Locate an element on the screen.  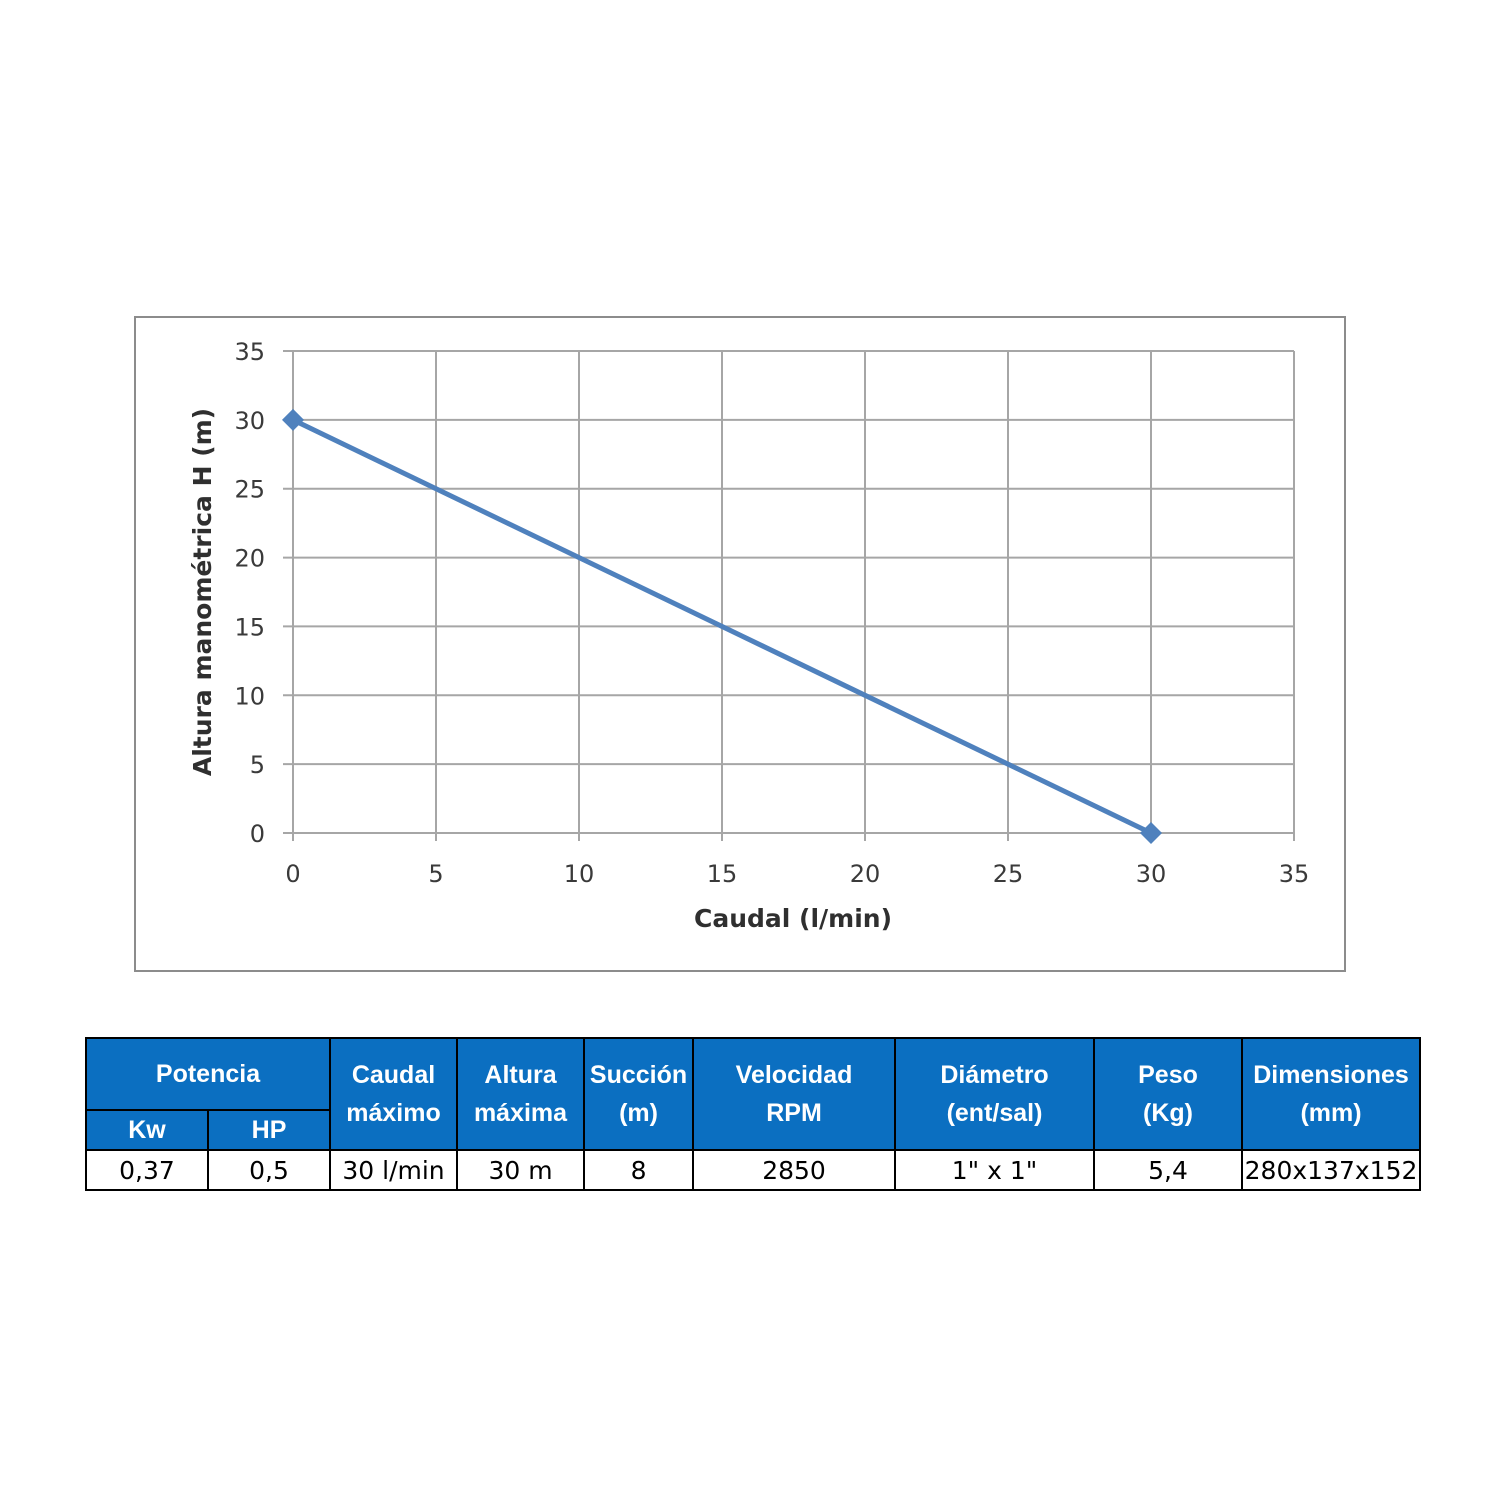
cell-altura: 30 m is located at coordinates (521, 1170).